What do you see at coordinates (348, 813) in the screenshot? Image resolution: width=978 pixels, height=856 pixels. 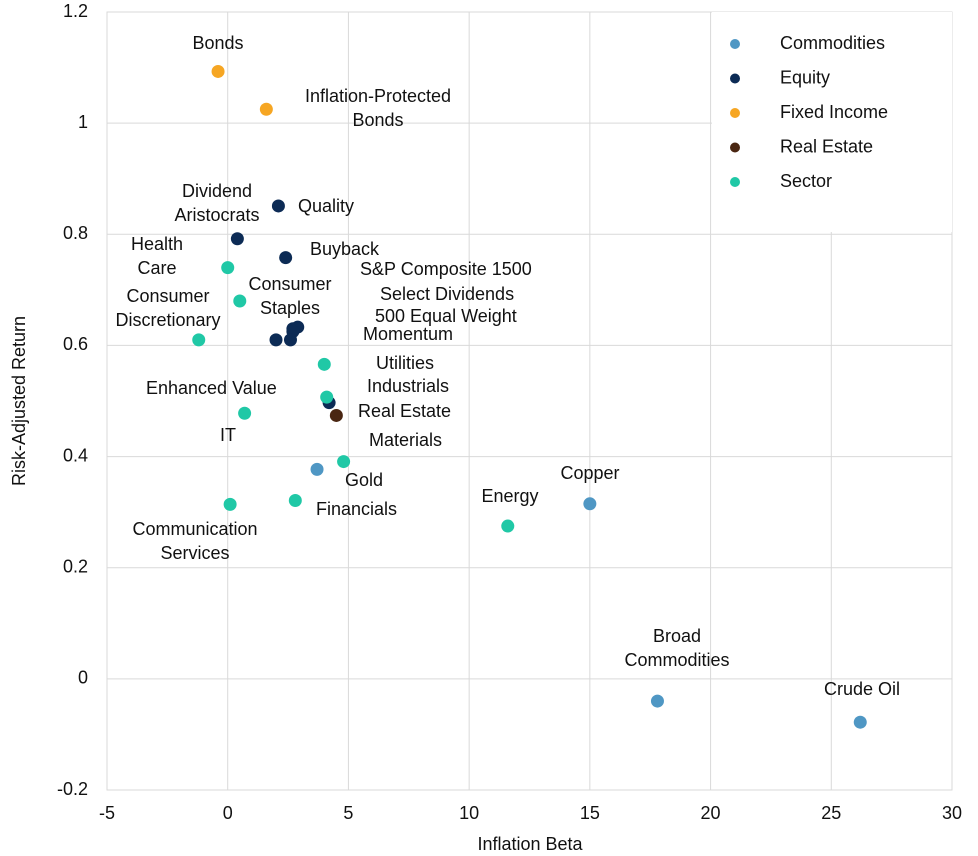 I see `x-tick-label: 5` at bounding box center [348, 813].